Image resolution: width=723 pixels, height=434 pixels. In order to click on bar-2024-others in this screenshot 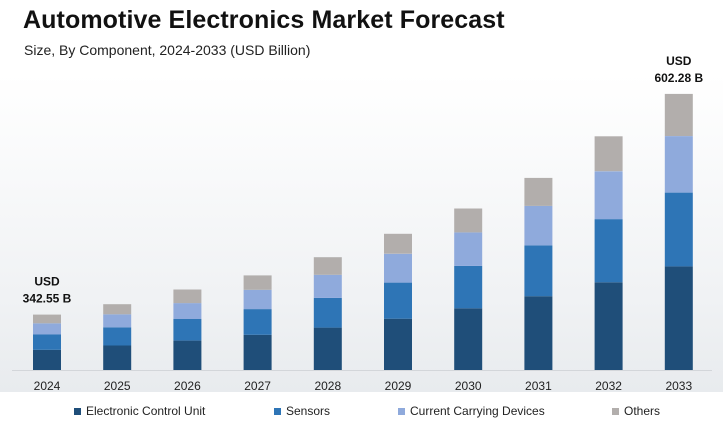, I will do `click(47, 319)`.